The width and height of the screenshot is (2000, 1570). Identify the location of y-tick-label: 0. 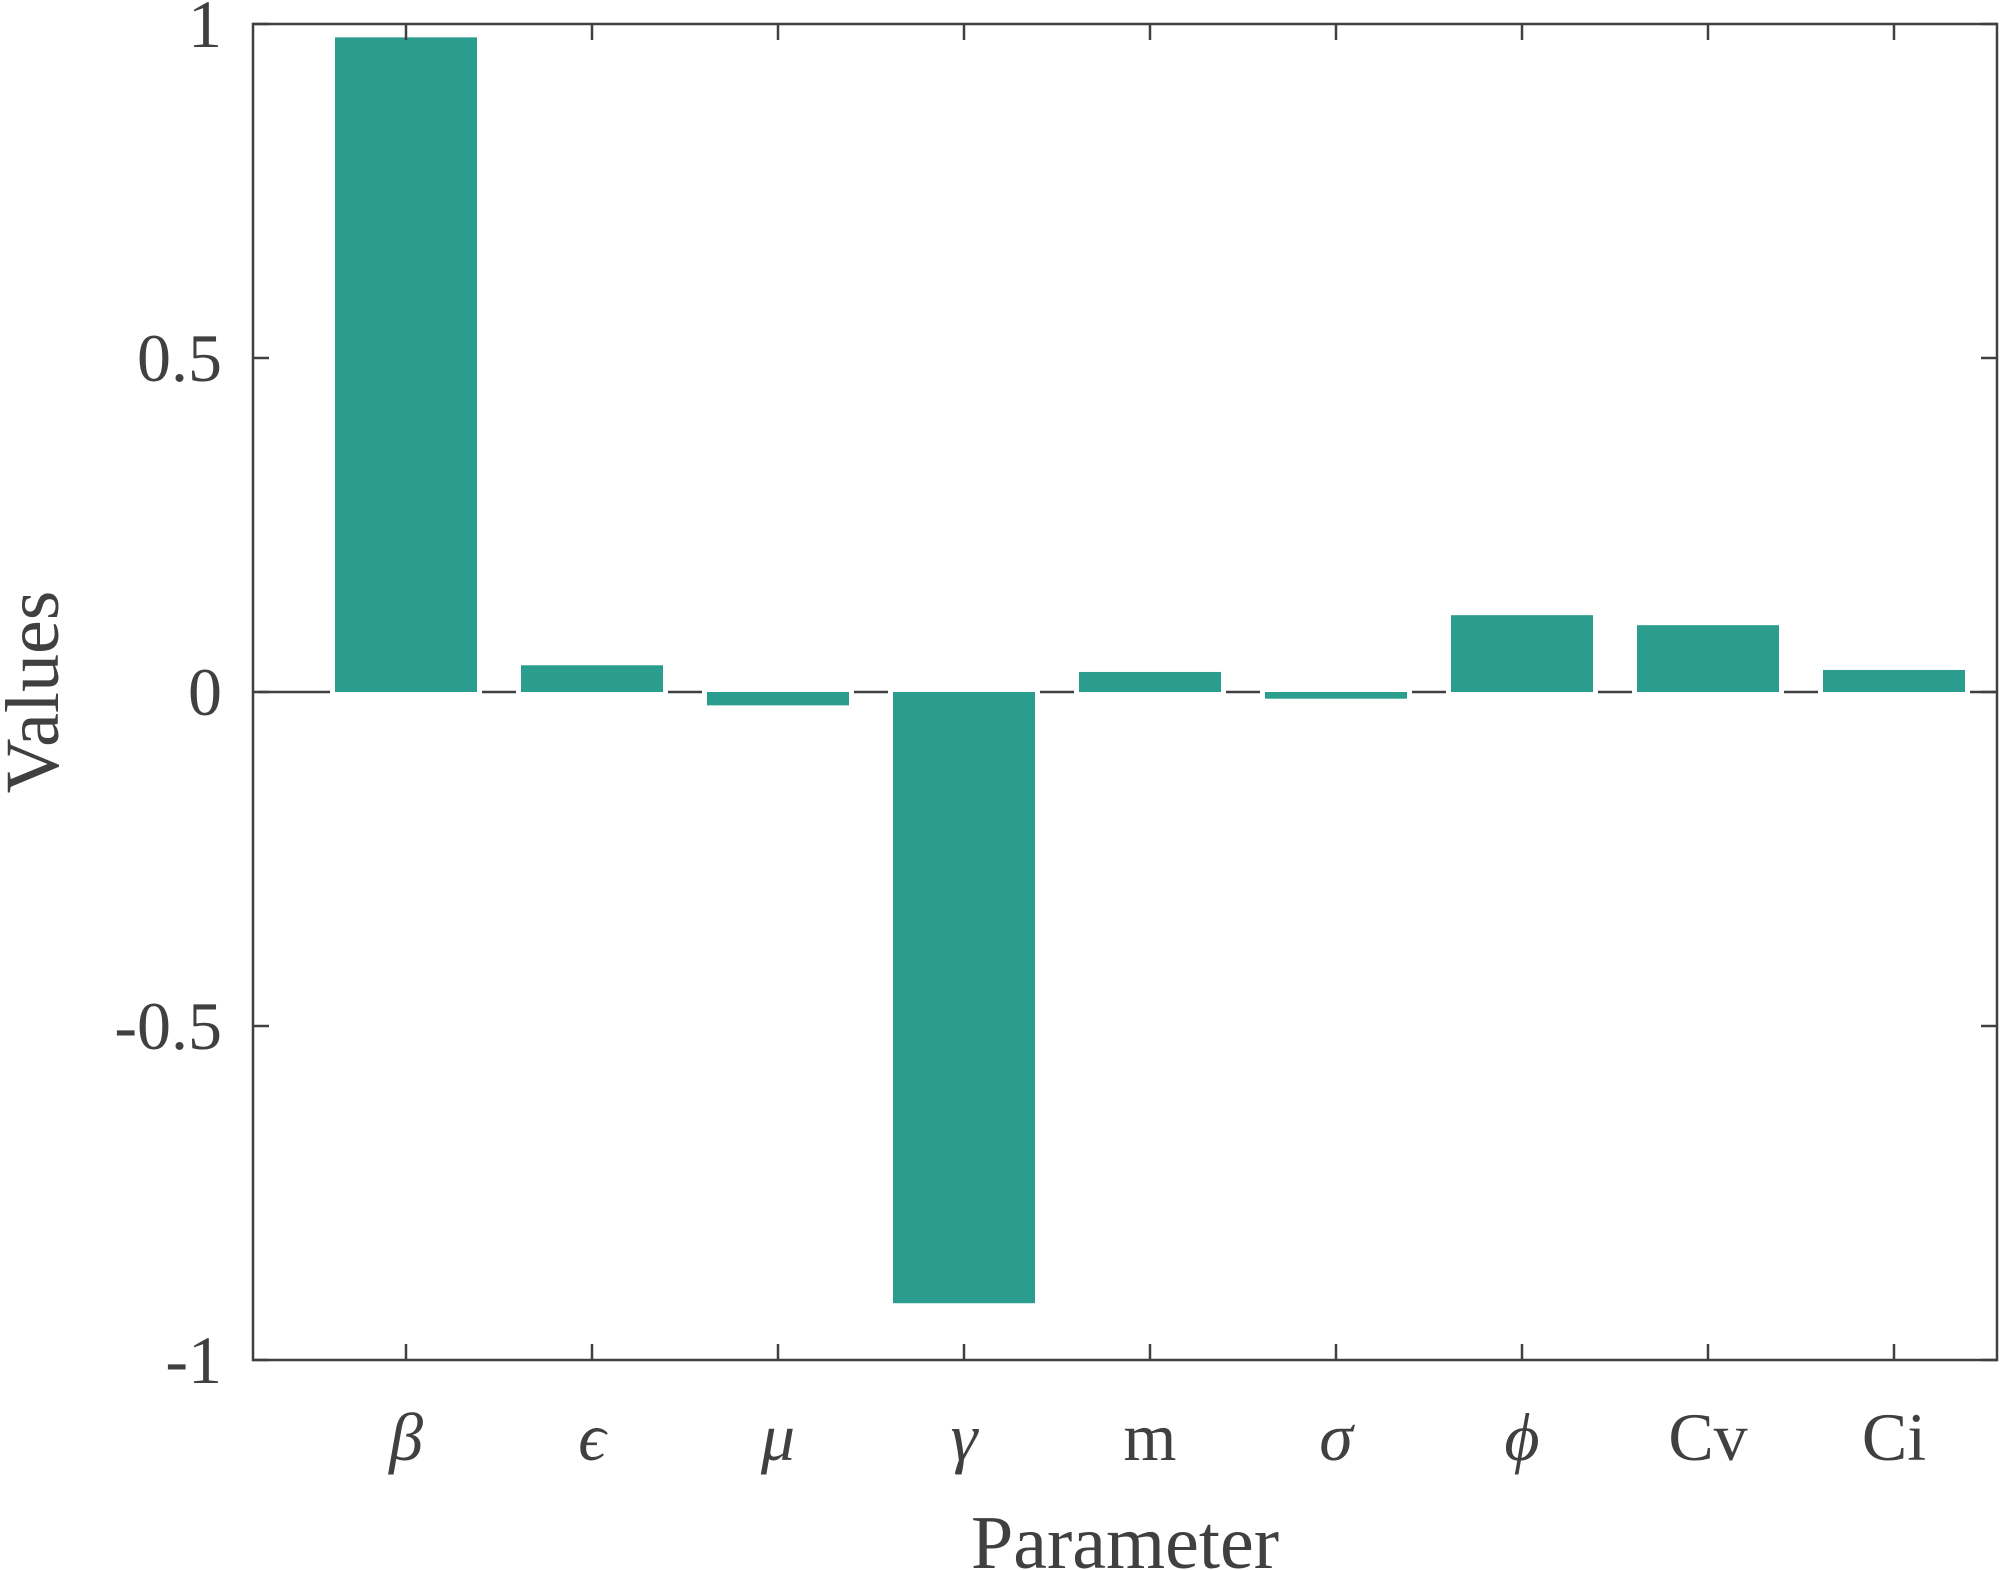
(205, 692).